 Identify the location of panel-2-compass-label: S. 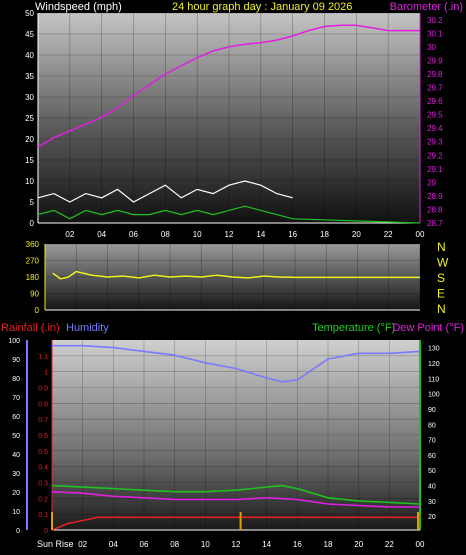
(441, 278).